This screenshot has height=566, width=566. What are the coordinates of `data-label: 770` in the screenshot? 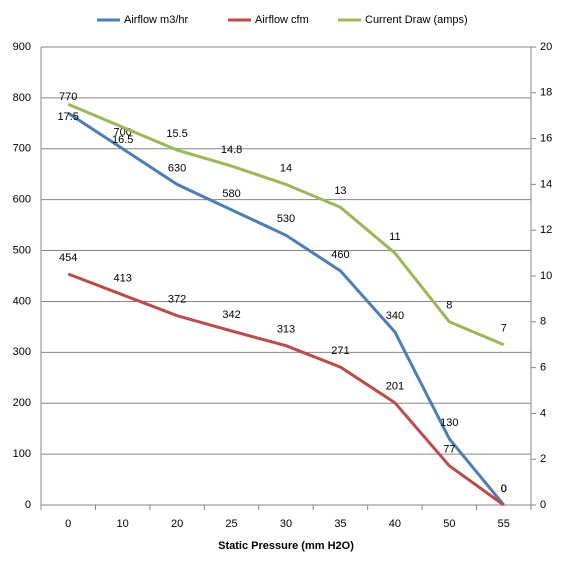 It's located at (68, 97).